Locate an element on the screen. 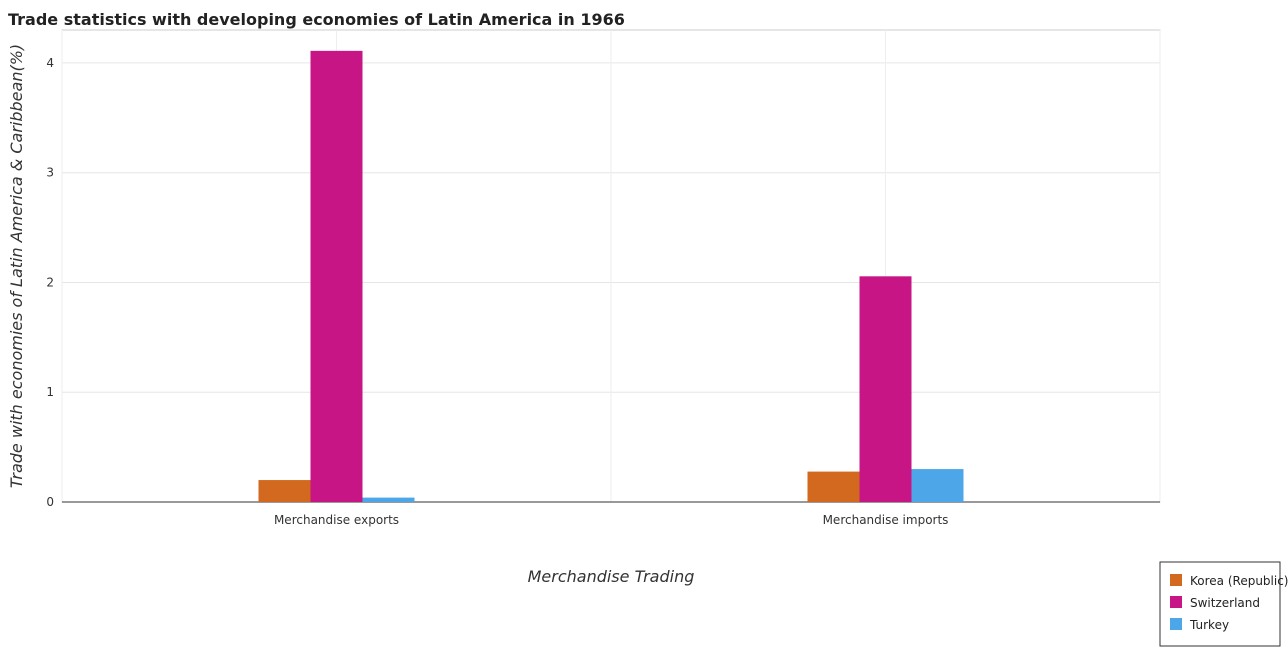 The height and width of the screenshot is (650, 1288). y-tick-label: 4 is located at coordinates (50, 63).